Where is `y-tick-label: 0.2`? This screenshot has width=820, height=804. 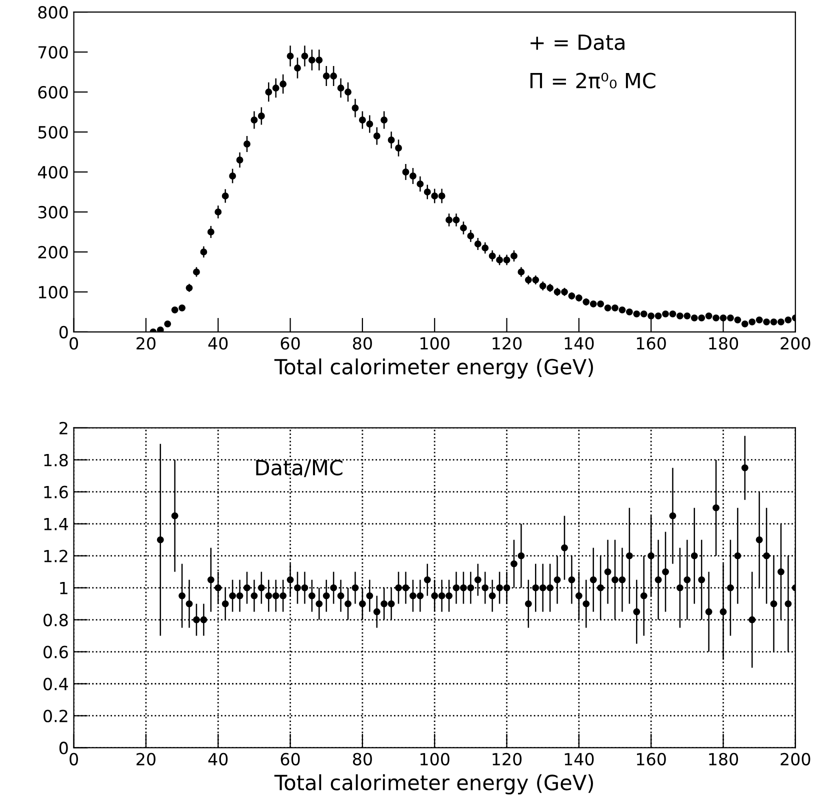 y-tick-label: 0.2 is located at coordinates (56, 716).